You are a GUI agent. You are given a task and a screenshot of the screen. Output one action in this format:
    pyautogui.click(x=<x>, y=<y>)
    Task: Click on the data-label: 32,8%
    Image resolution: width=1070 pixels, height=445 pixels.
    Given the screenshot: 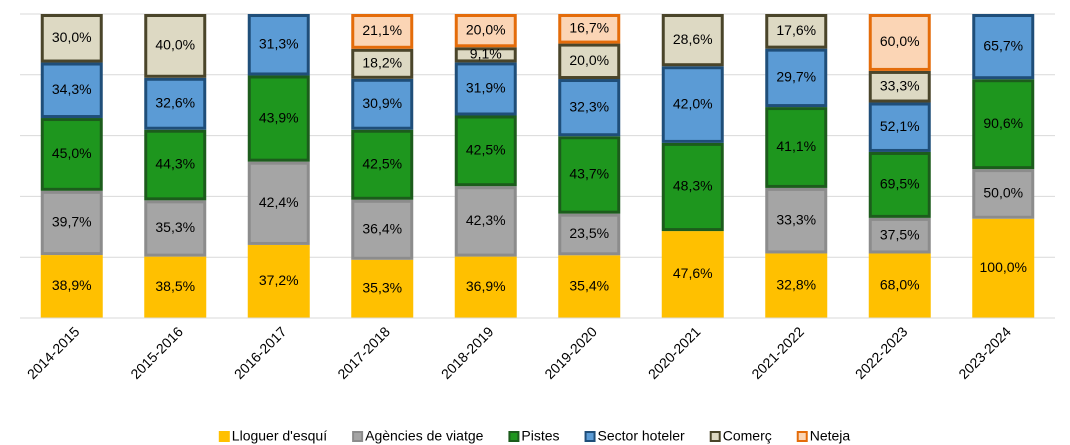 What is the action you would take?
    pyautogui.click(x=796, y=284)
    